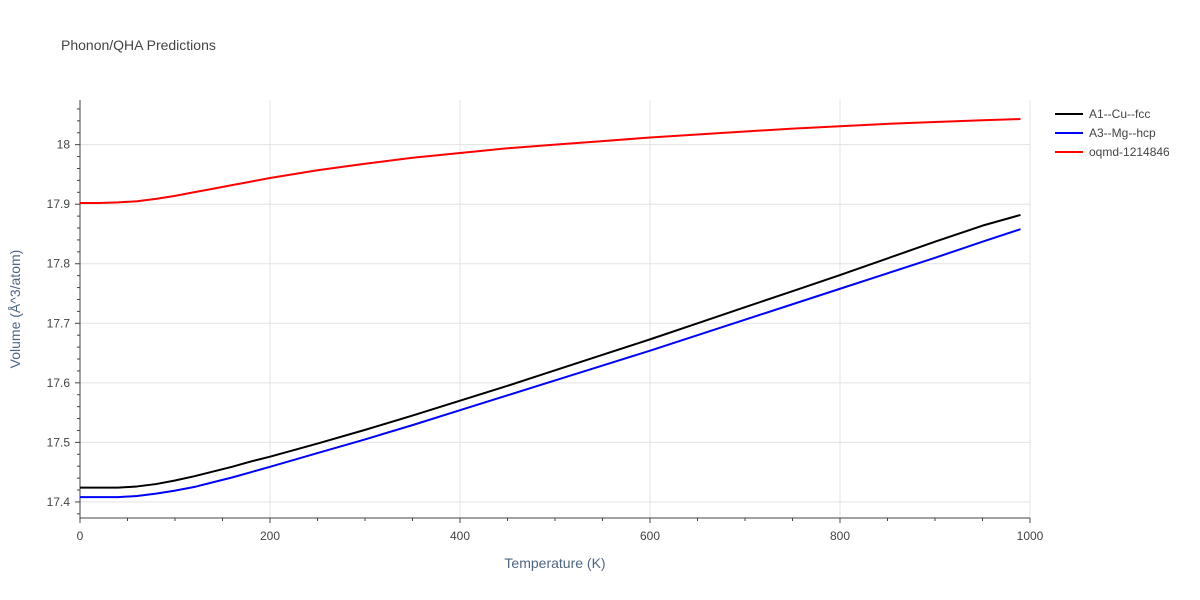 Image resolution: width=1200 pixels, height=600 pixels. I want to click on legend-item: A3--Mg--hcp, so click(1105, 133).